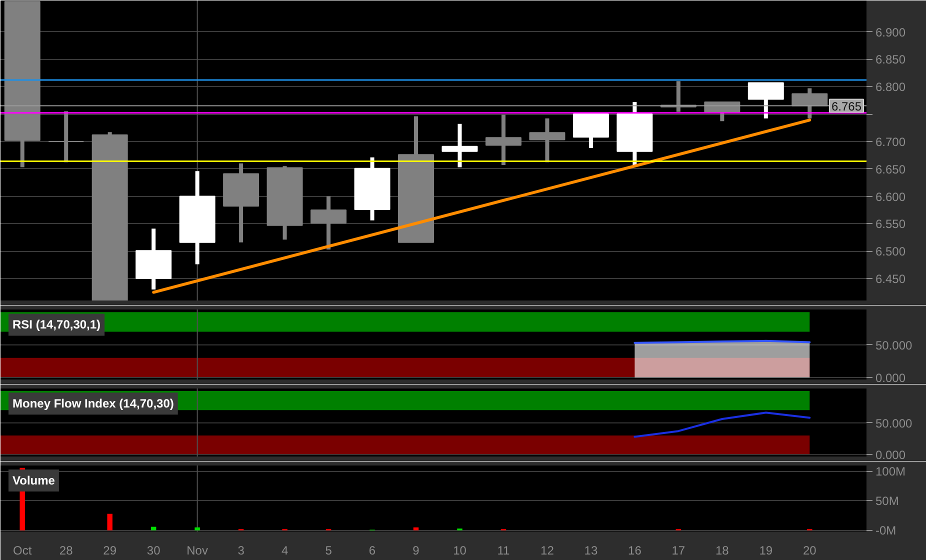  I want to click on x-tick-label: 12, so click(547, 551).